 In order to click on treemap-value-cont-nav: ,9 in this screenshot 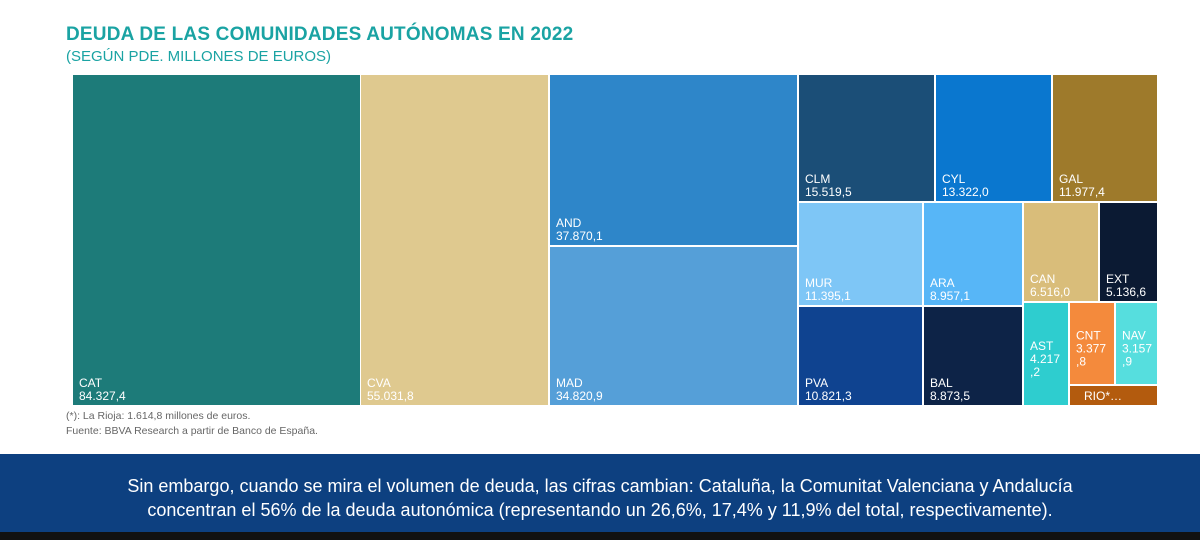, I will do `click(1127, 362)`.